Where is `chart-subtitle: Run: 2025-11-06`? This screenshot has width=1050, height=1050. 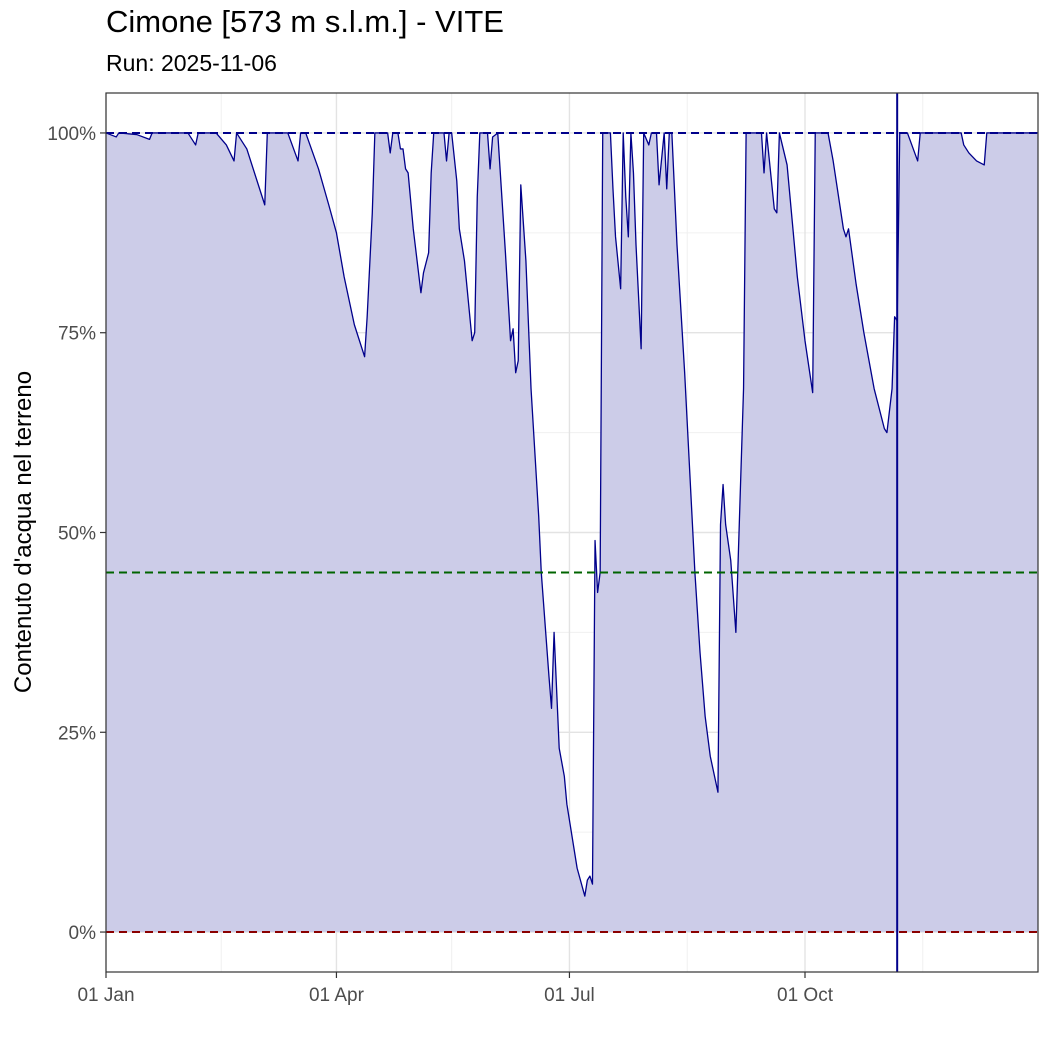 chart-subtitle: Run: 2025-11-06 is located at coordinates (191, 63).